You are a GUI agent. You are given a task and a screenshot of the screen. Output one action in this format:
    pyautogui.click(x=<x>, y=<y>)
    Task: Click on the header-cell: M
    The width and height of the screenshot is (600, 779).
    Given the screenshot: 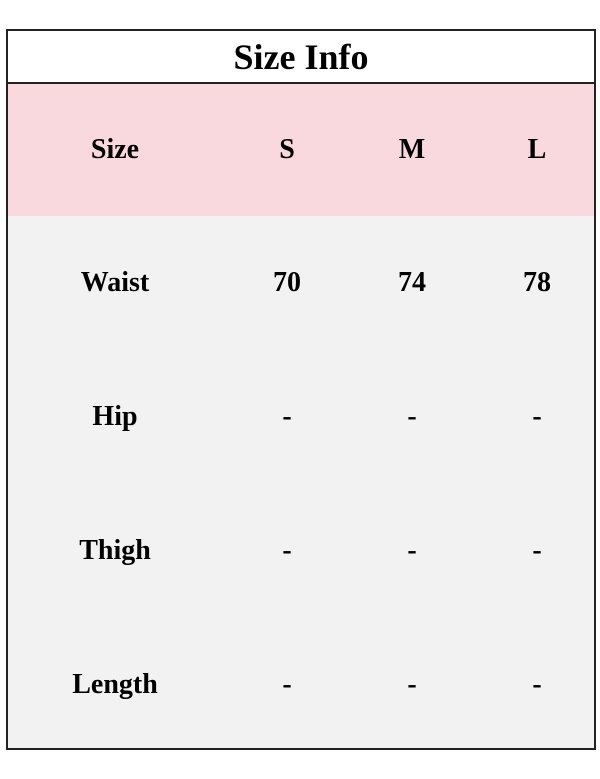 What is the action you would take?
    pyautogui.click(x=412, y=149)
    